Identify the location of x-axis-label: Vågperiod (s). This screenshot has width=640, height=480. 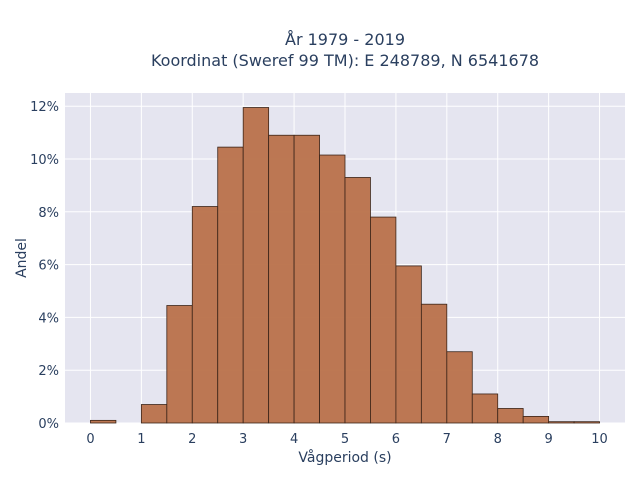
(344, 457).